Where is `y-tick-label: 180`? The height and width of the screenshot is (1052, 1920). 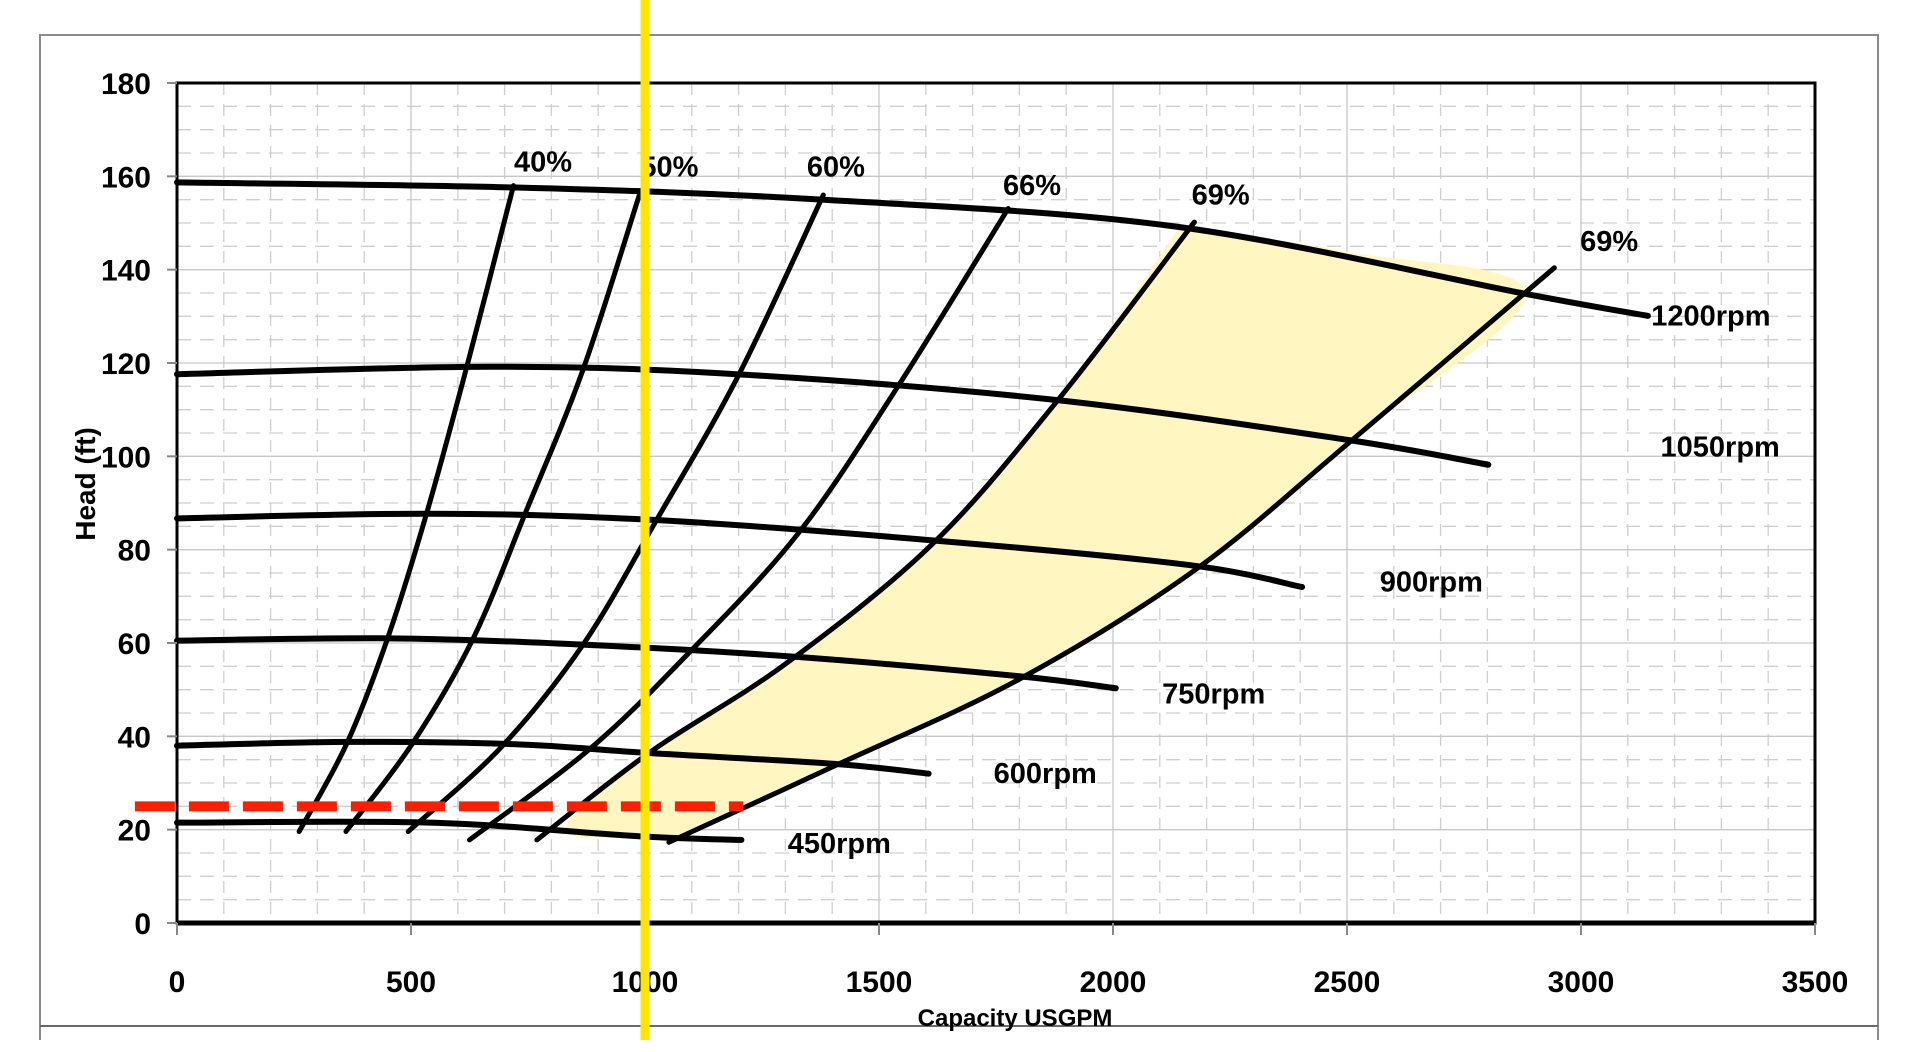 y-tick-label: 180 is located at coordinates (126, 84).